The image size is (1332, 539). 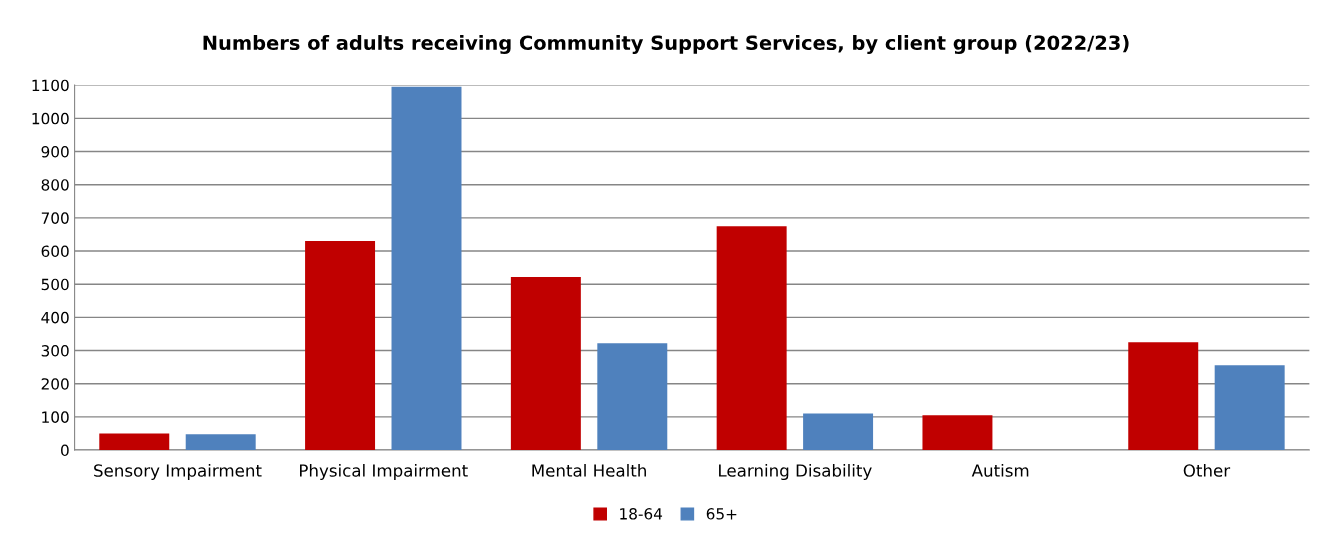 What do you see at coordinates (65, 450) in the screenshot?
I see `y-tick-label: 0` at bounding box center [65, 450].